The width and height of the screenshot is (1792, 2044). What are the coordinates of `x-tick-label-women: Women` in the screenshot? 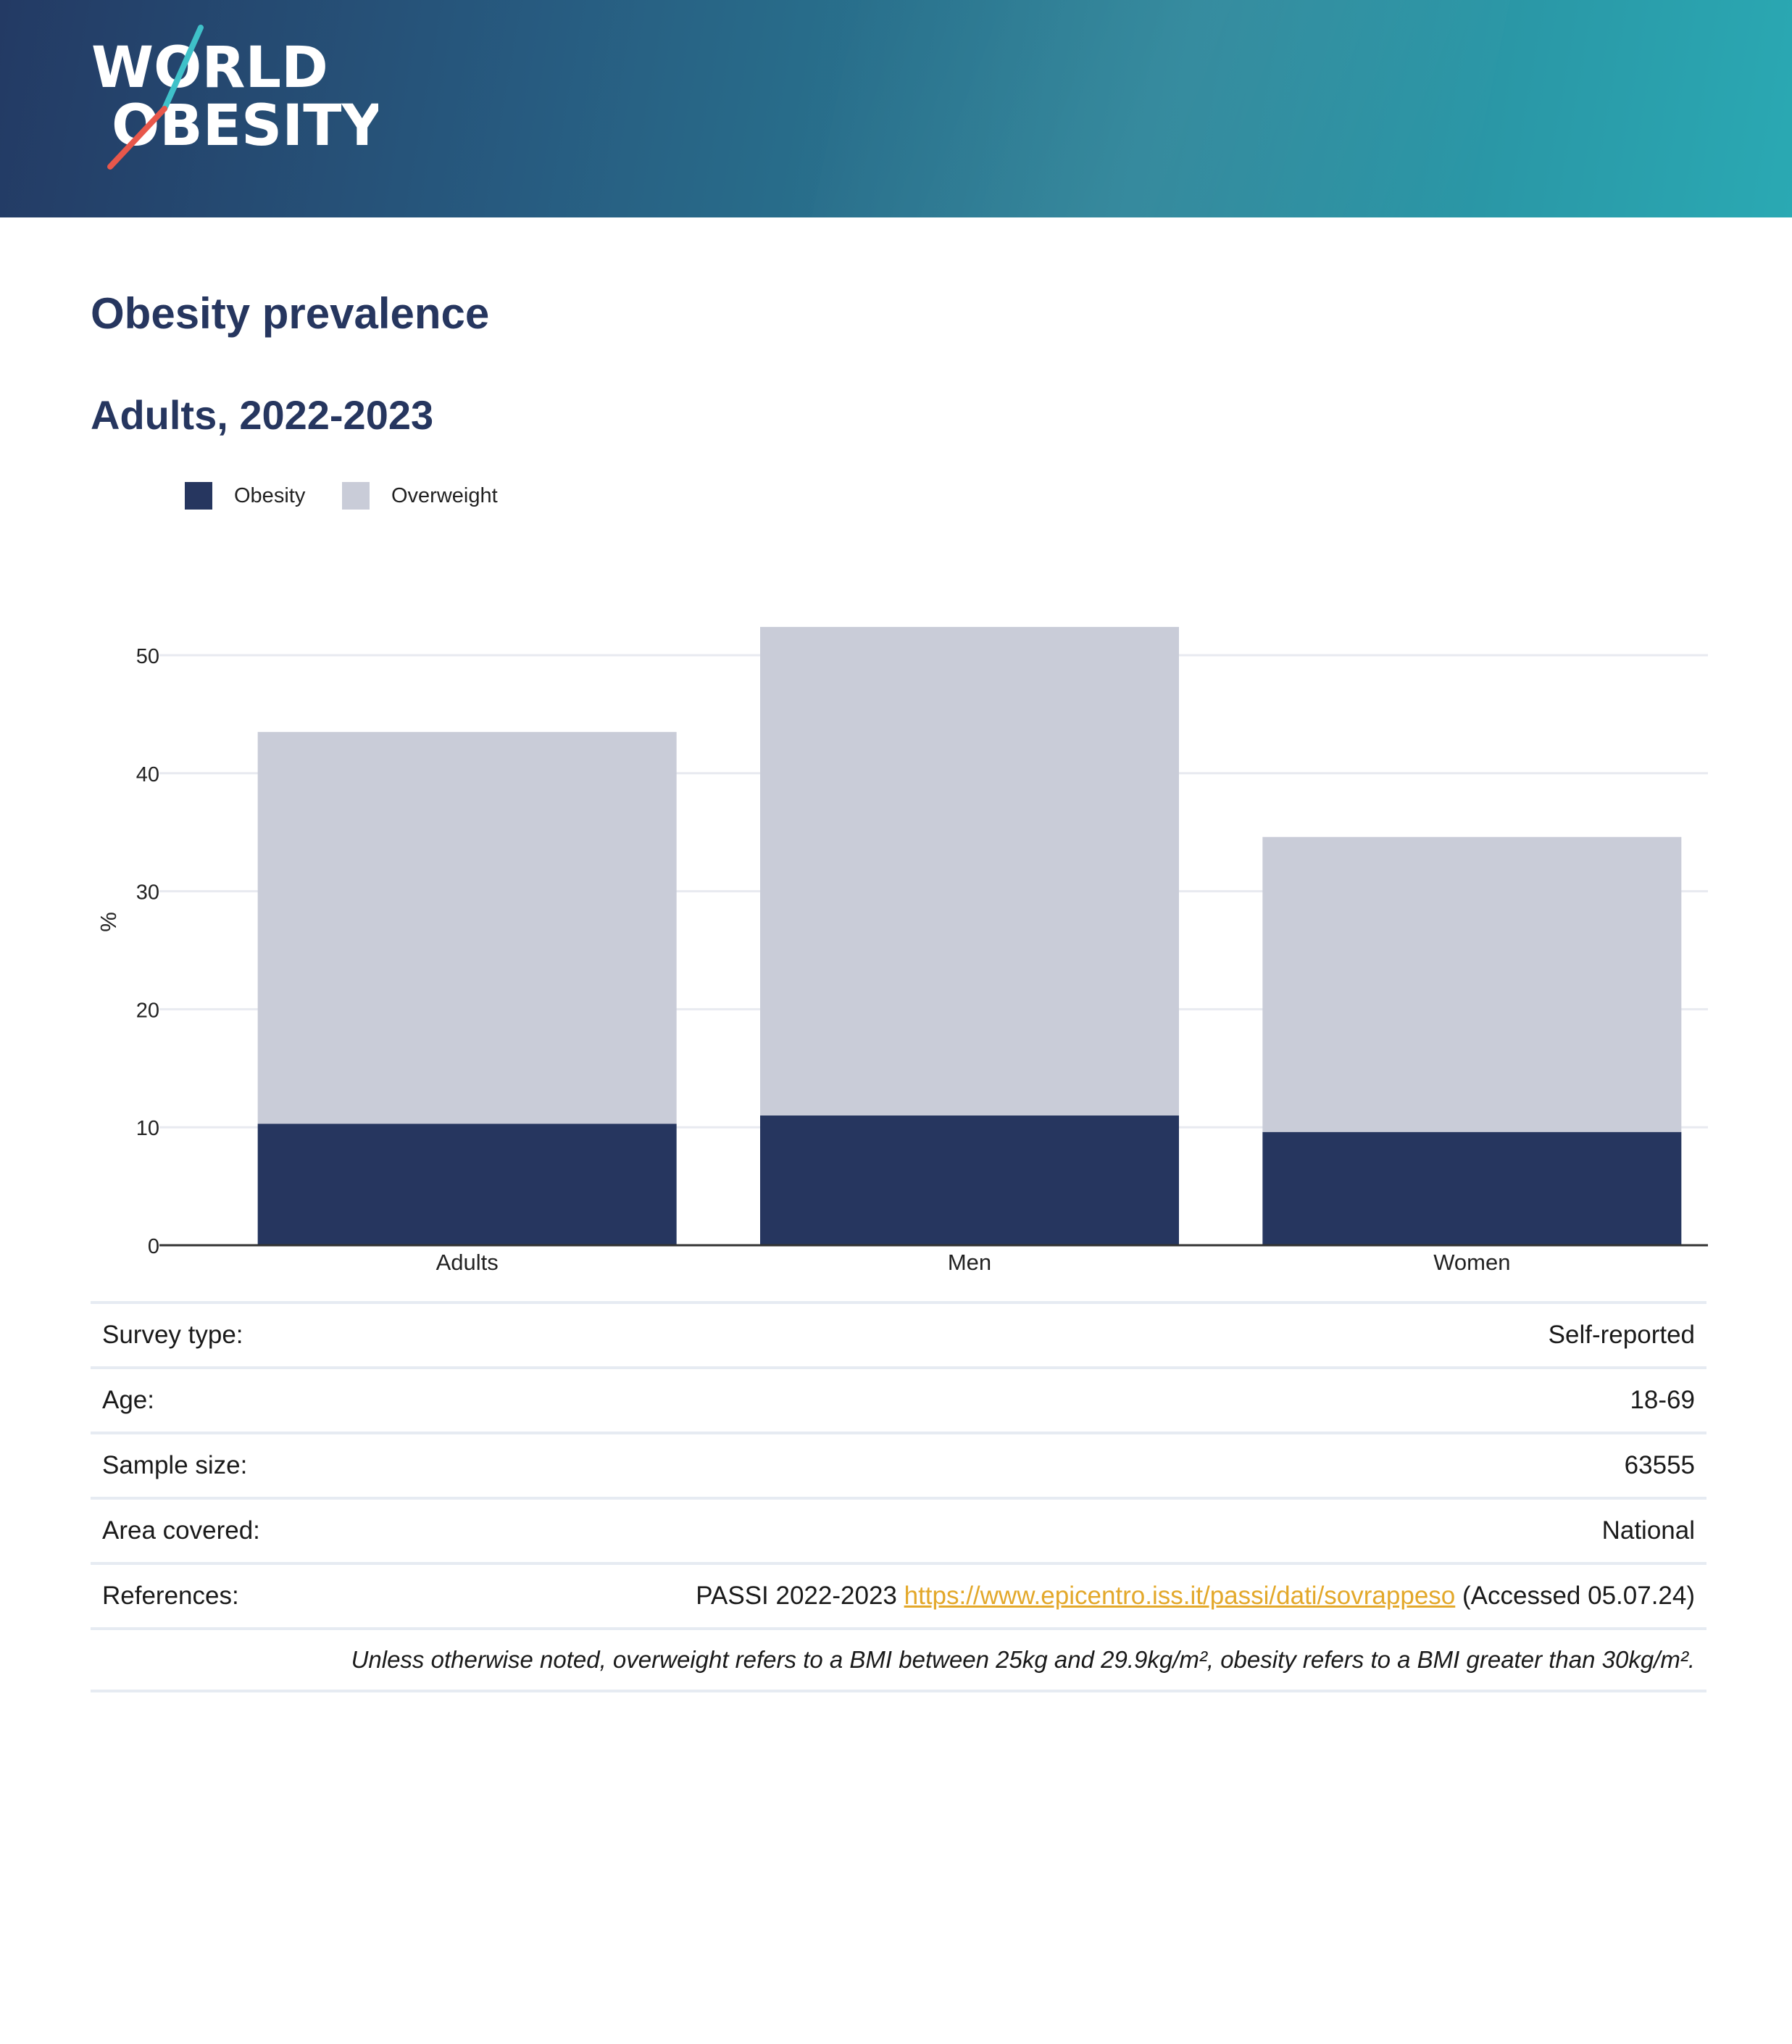 It's located at (1471, 1263).